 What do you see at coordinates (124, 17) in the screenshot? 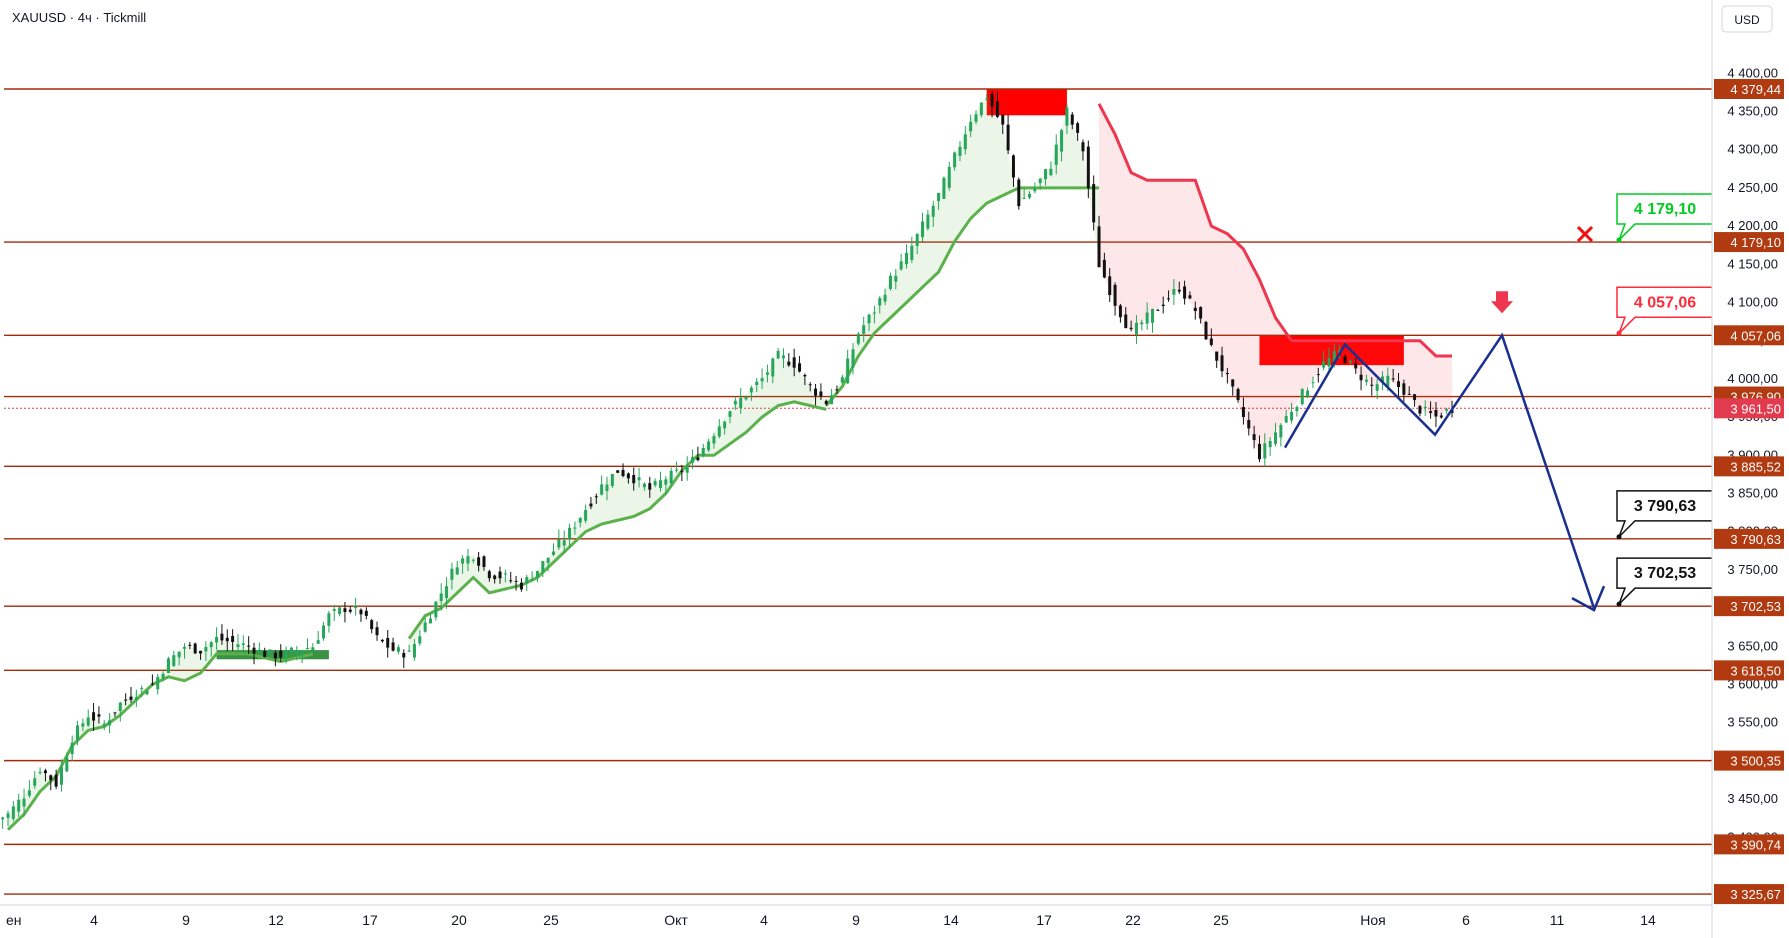
I see `broker-label: Tickmill` at bounding box center [124, 17].